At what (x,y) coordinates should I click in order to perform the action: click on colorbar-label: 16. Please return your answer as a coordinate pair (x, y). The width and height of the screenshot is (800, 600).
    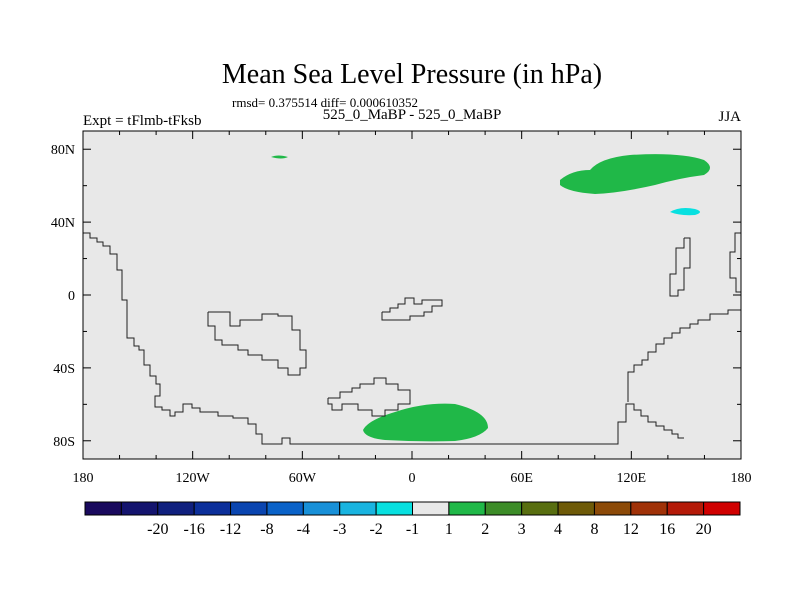
    Looking at the image, I should click on (667, 529).